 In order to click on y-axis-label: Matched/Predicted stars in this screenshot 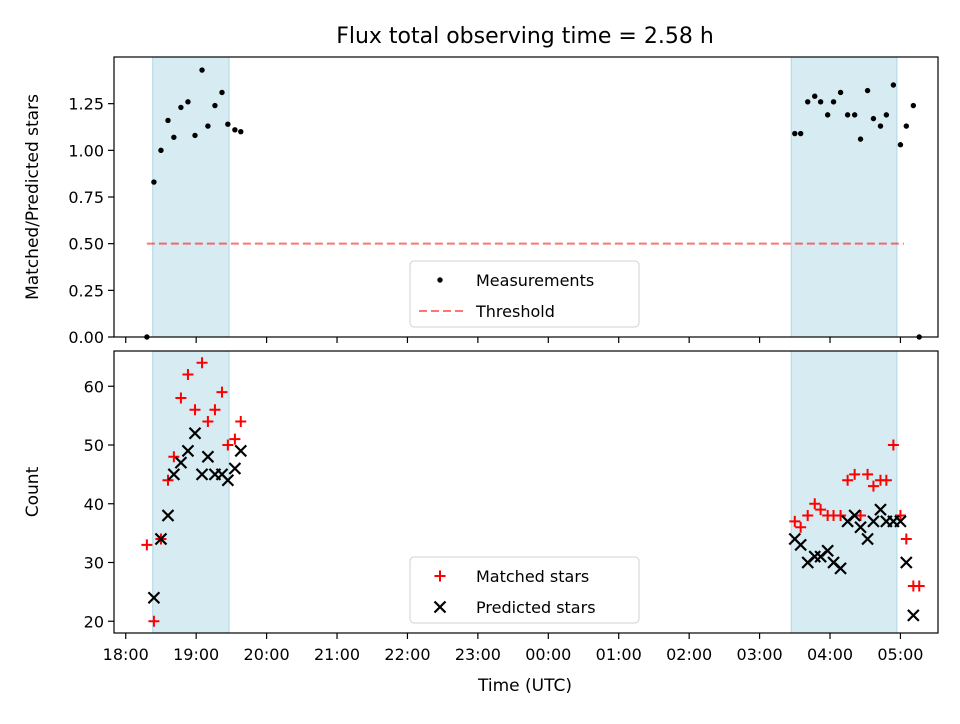, I will do `click(33, 197)`.